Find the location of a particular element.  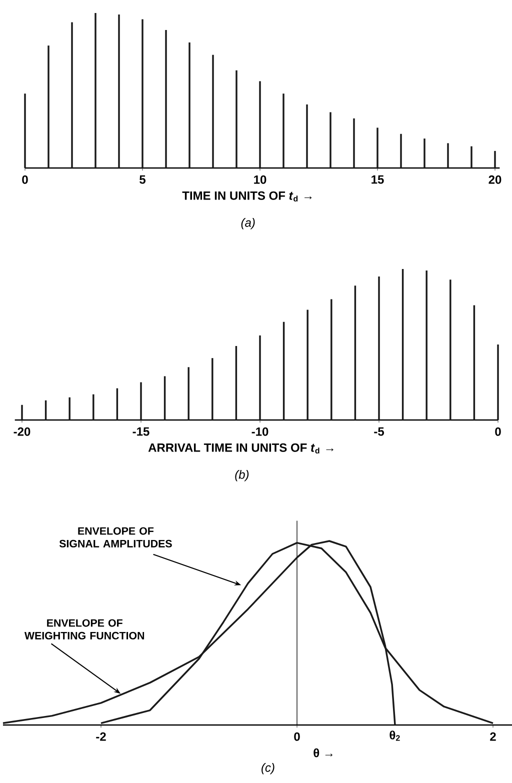

x-axis-title: TIME IN UNITS OF t$_{d}$ → is located at coordinates (247, 196).